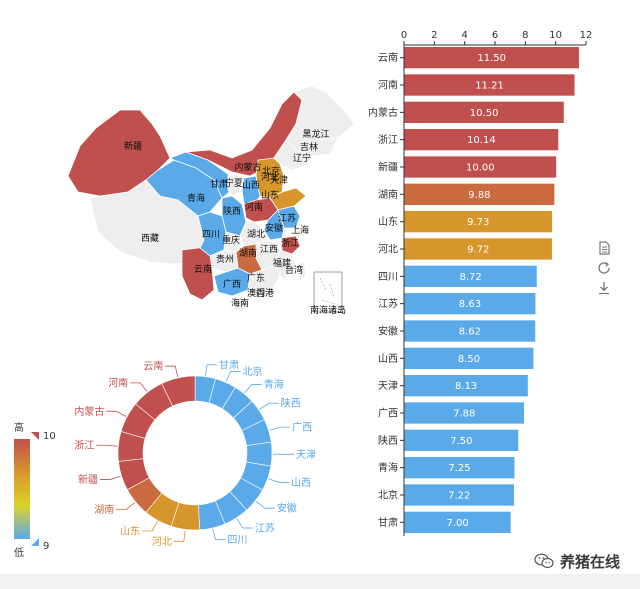 This screenshot has width=640, height=589. I want to click on map-region-label: 澳门, so click(256, 293).